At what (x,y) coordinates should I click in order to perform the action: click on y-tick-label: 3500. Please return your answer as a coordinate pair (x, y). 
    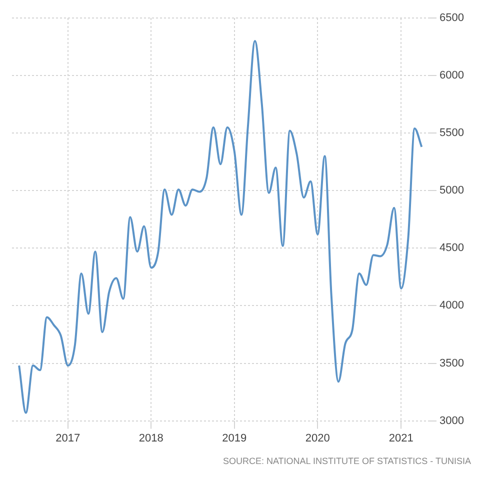
    Looking at the image, I should click on (452, 363).